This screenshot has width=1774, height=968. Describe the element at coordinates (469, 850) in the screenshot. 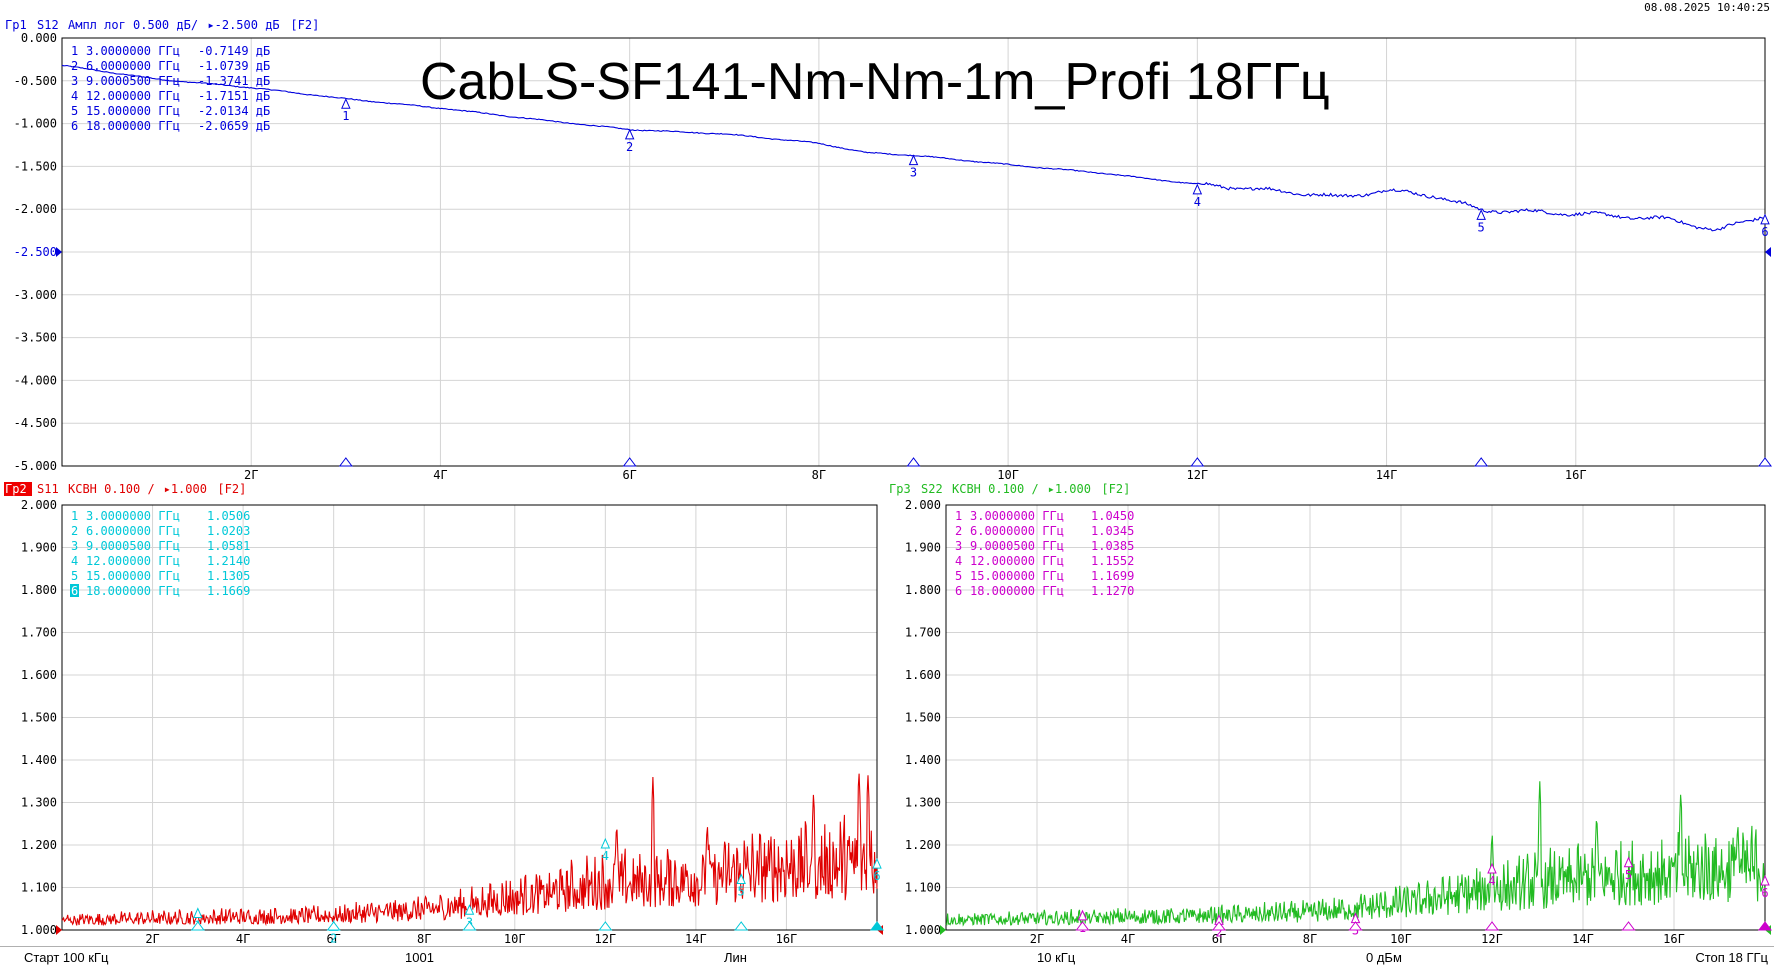

I see `data-trace` at that location.